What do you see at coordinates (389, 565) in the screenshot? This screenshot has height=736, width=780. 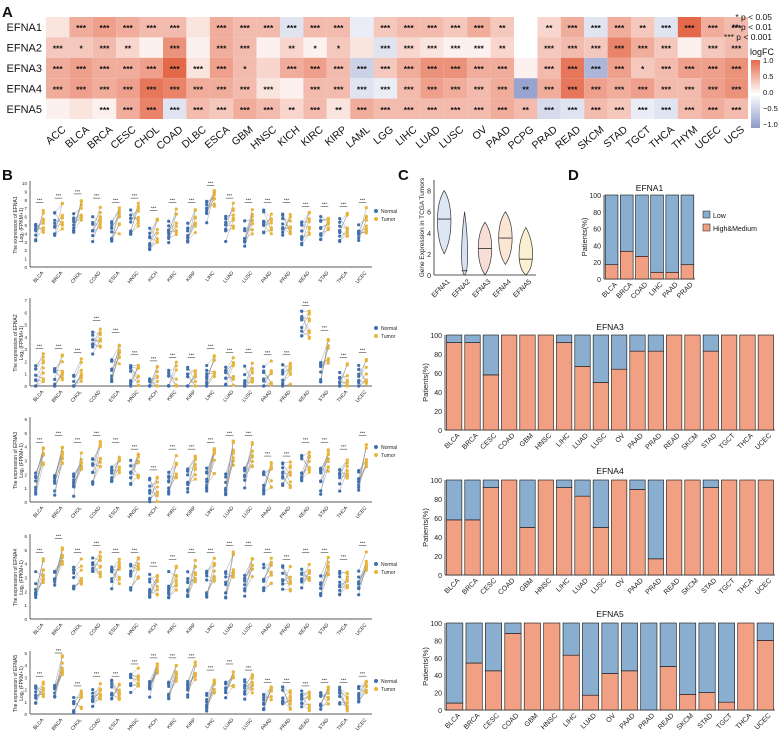 I see `b-legend-normal: Normal` at bounding box center [389, 565].